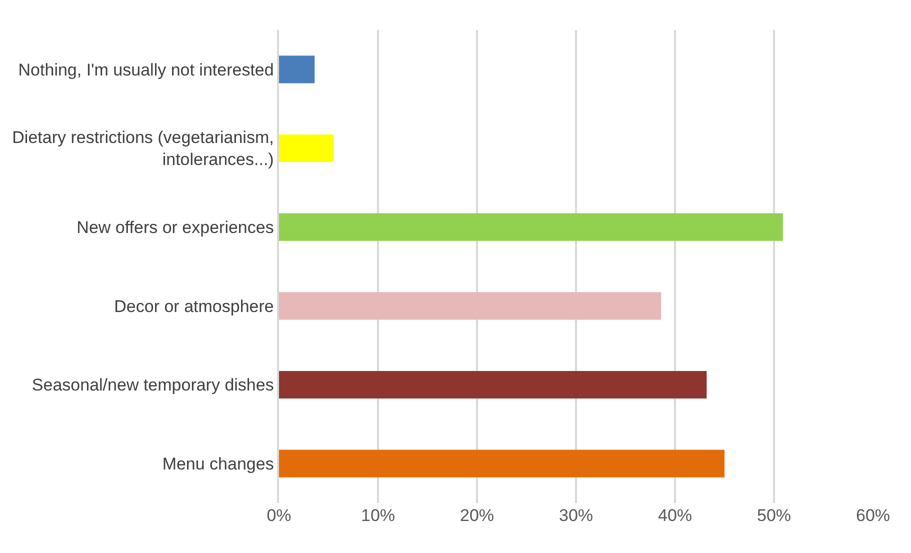  I want to click on y-tick-label: Seasonal/new temporary dishes, so click(153, 385).